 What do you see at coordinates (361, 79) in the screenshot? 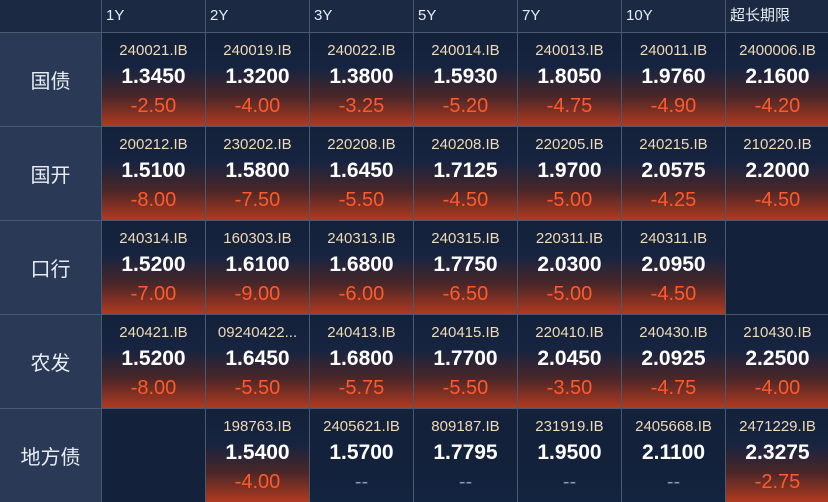
I see `bond-cell: 240022.IB 1.3800 -3.25` at bounding box center [361, 79].